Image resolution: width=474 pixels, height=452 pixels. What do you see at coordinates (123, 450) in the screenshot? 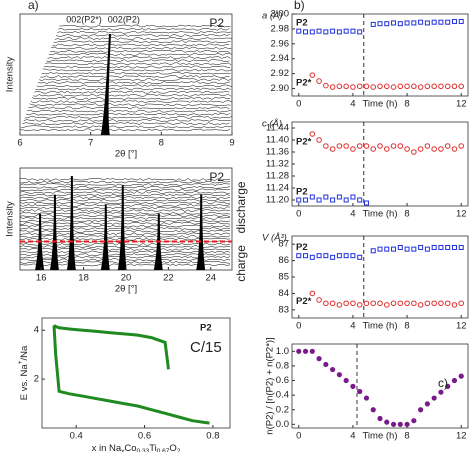
I see `x-axis-label-part: x` at bounding box center [123, 450].